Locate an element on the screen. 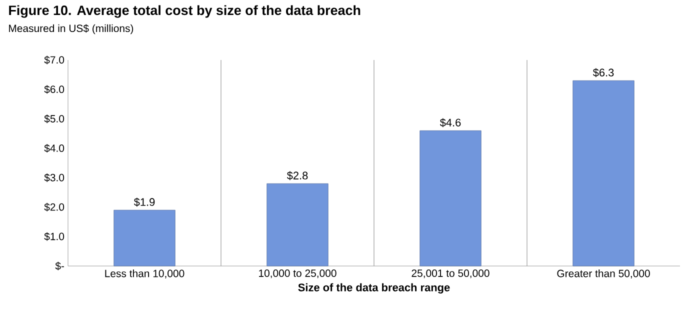 The width and height of the screenshot is (690, 331). y-tick-label: $2.0 is located at coordinates (54, 207).